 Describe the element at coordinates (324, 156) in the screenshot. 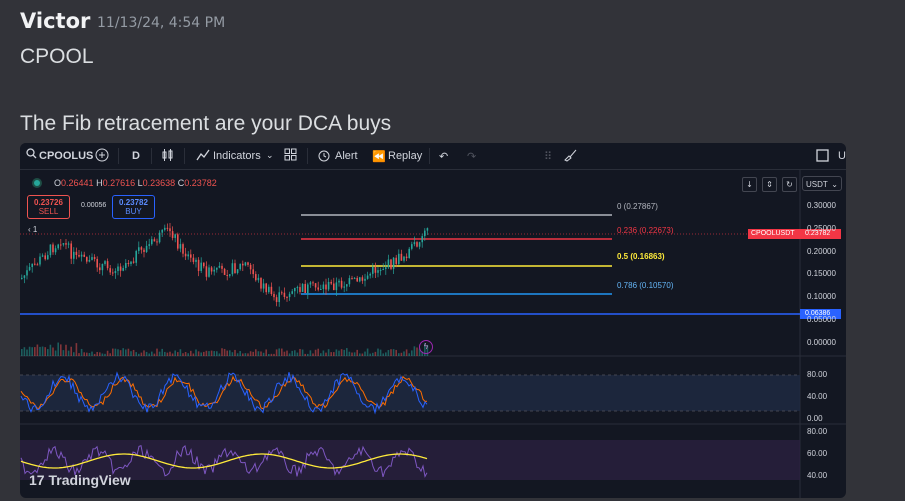

I see `alarm-clock-icon` at that location.